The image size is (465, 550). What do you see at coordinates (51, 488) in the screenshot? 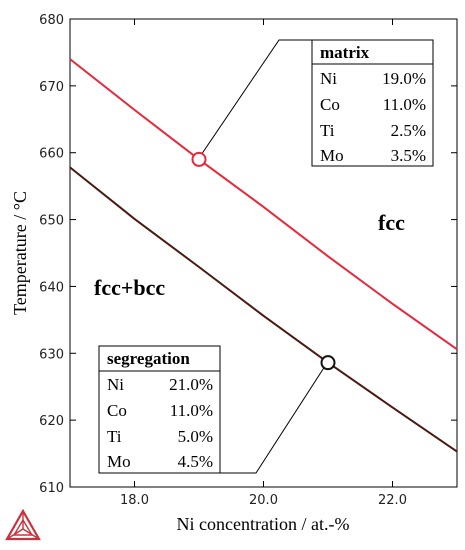
I see `y-tick-label: 610` at bounding box center [51, 488].